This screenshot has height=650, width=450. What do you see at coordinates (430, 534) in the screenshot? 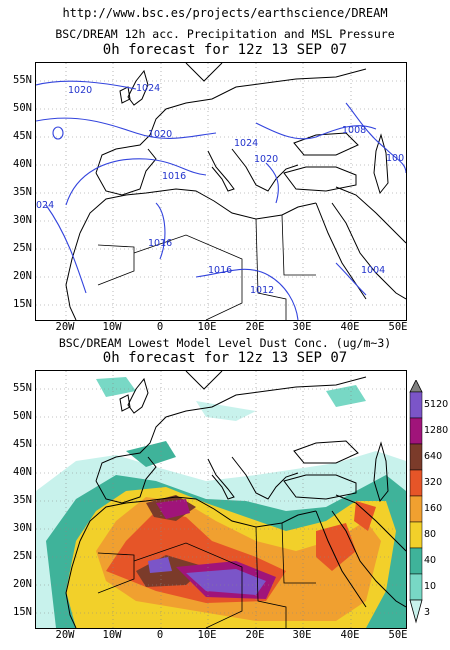
I see `colorbar-label: 80` at bounding box center [430, 534].